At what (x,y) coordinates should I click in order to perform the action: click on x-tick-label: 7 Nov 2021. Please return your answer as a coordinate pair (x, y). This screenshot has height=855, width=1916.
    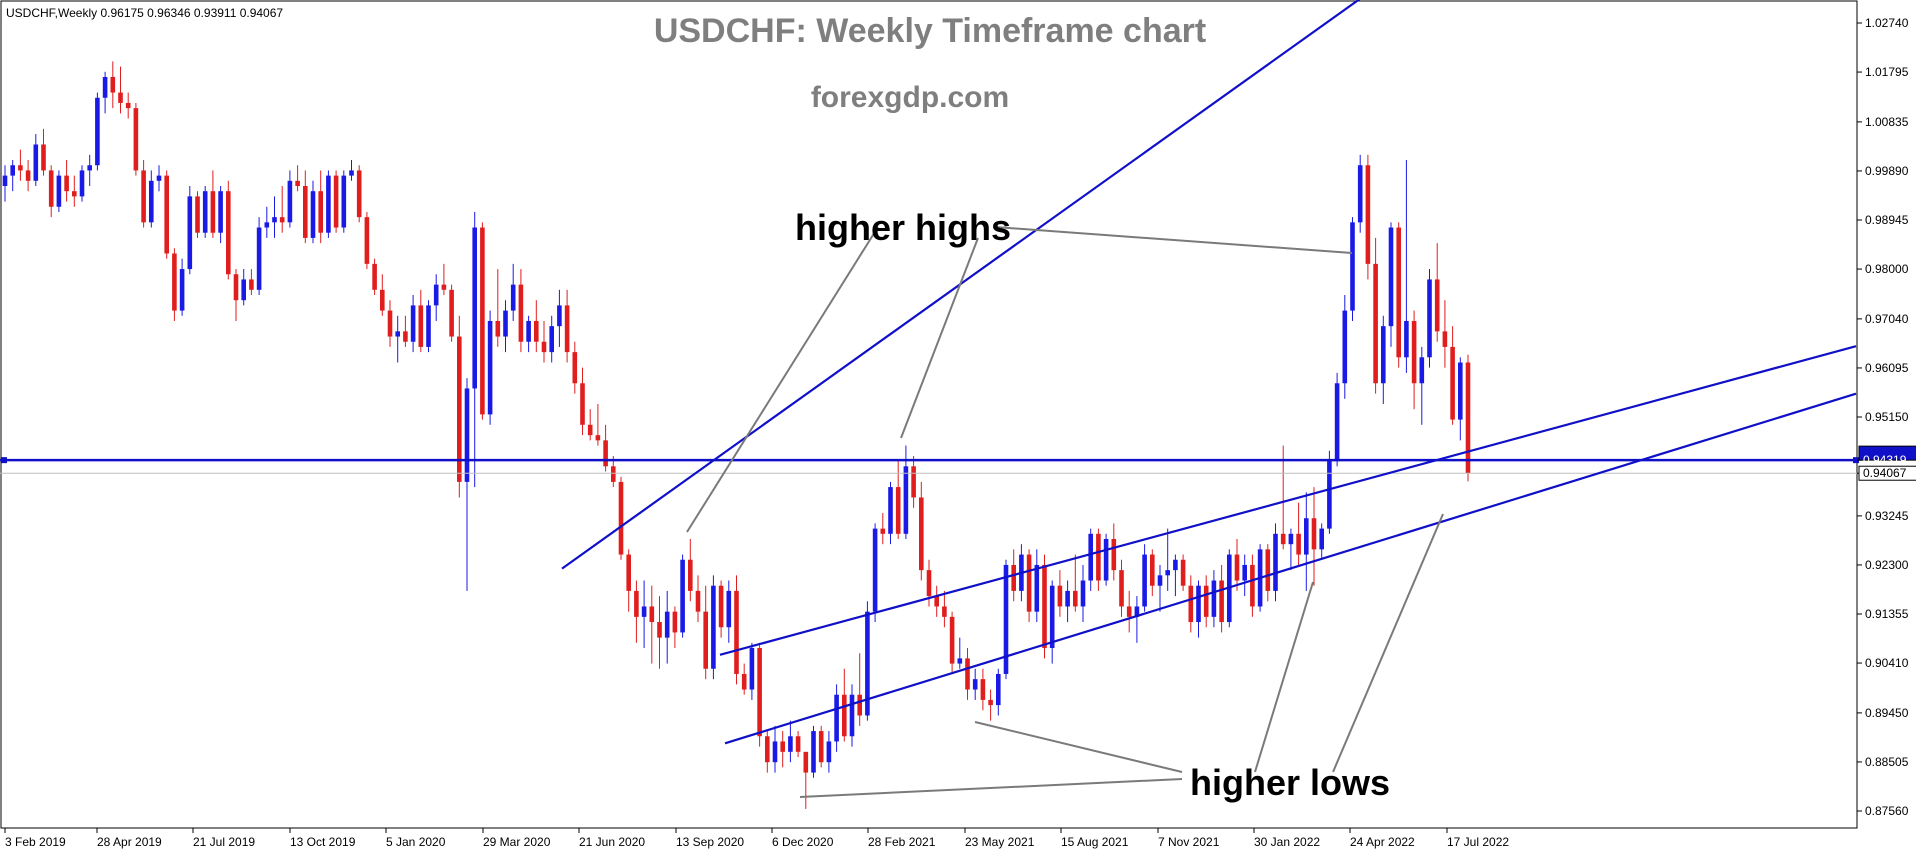
    Looking at the image, I should click on (1189, 842).